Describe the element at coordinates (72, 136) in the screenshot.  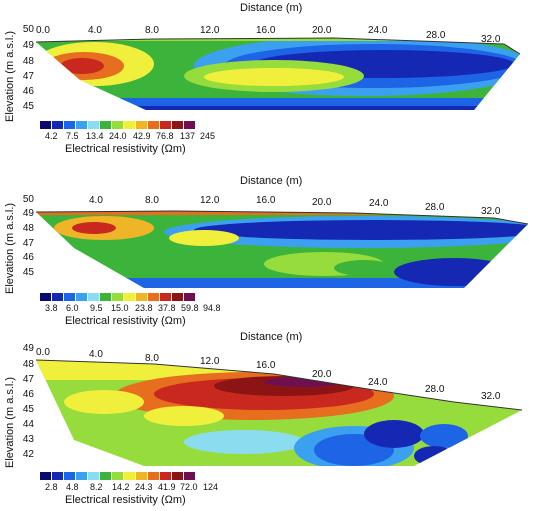
I see `colorbar-label: 7.5` at that location.